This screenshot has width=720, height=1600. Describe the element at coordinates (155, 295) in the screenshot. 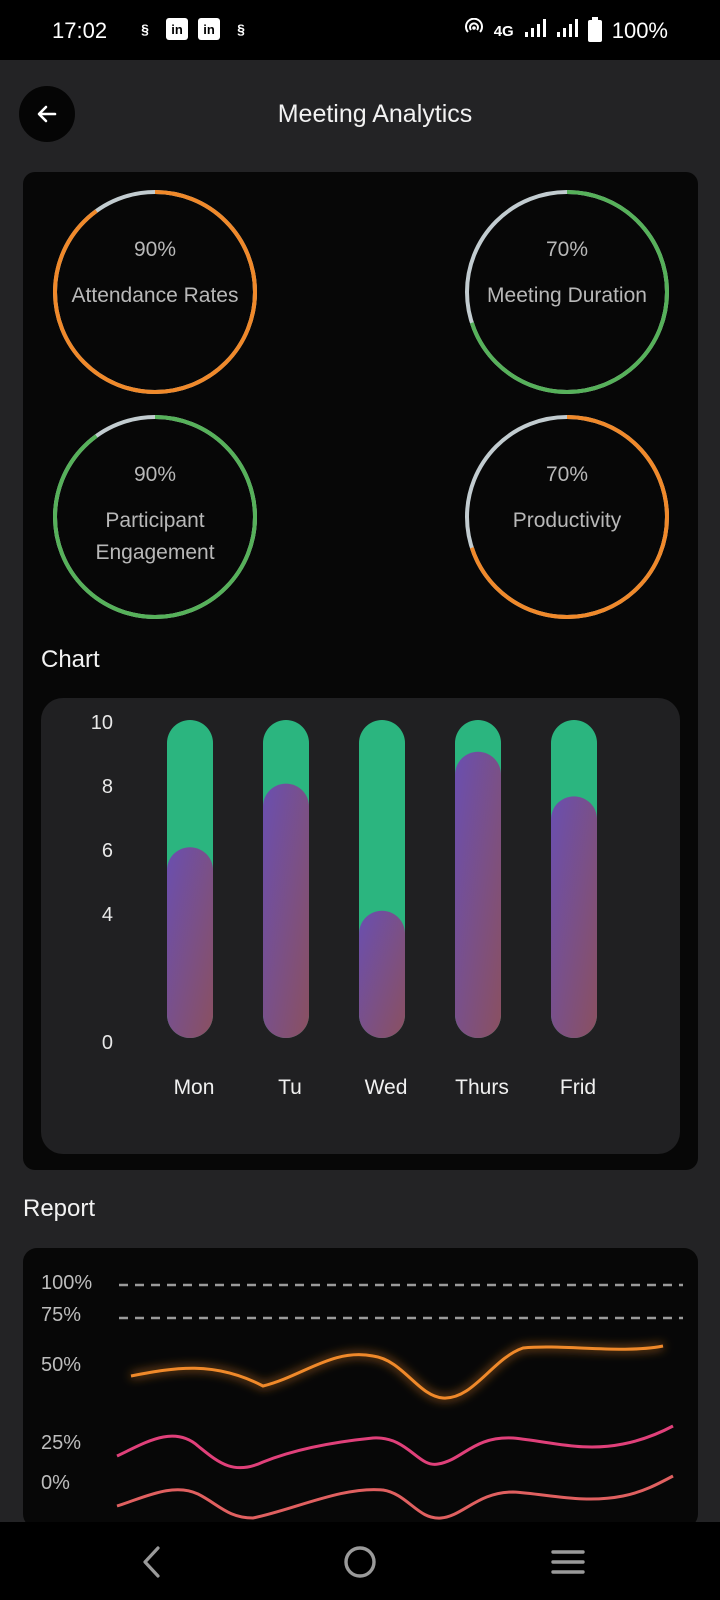

I see `stat-label: Attendance Rates` at that location.